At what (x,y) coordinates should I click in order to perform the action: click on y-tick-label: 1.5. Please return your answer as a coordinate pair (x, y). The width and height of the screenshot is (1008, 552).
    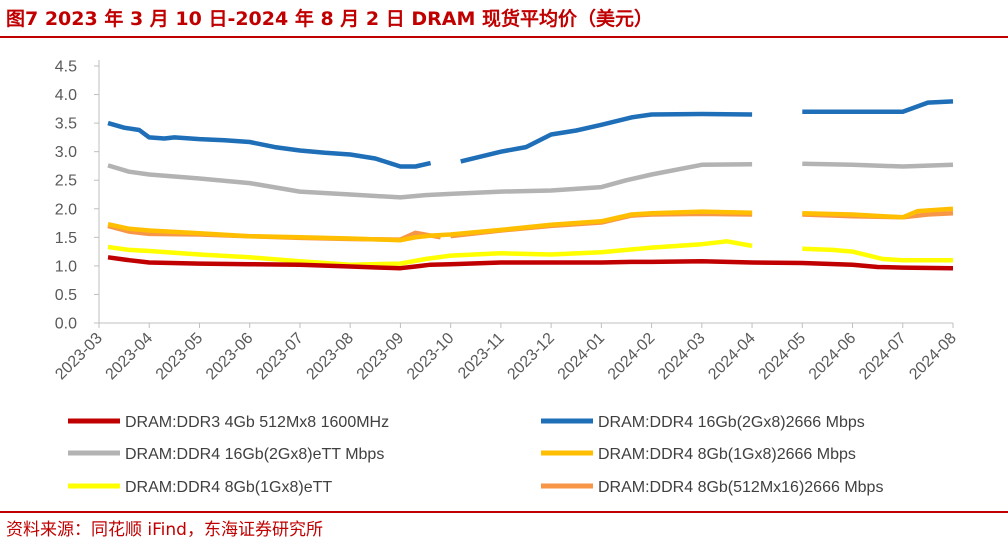
    Looking at the image, I should click on (66, 238).